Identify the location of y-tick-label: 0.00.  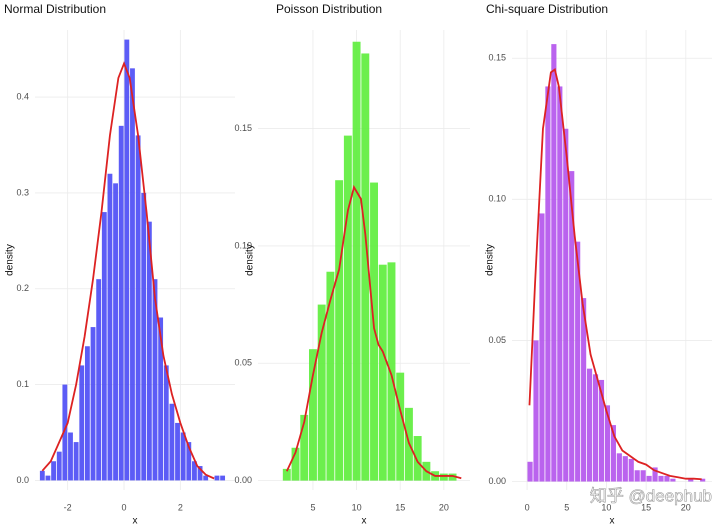
(497, 481).